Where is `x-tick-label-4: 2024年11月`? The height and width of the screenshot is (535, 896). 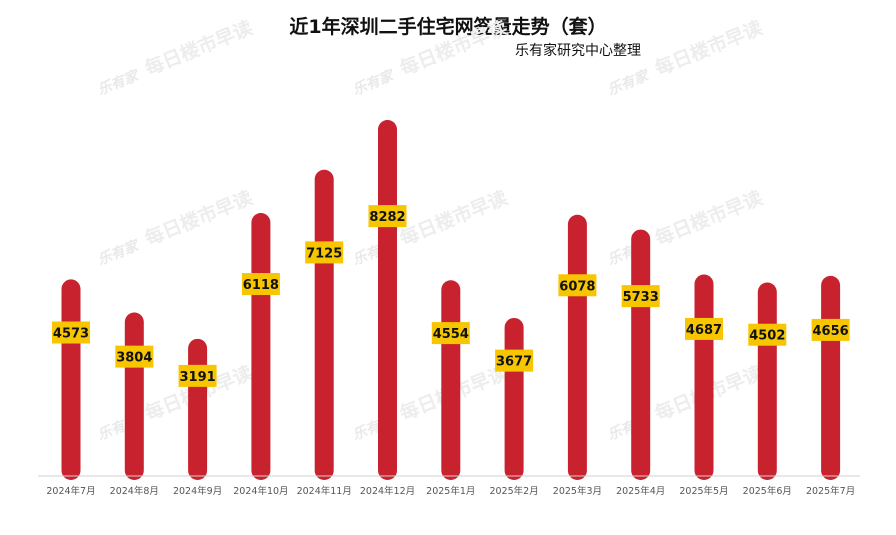
x-tick-label-4: 2024年11月 is located at coordinates (324, 491).